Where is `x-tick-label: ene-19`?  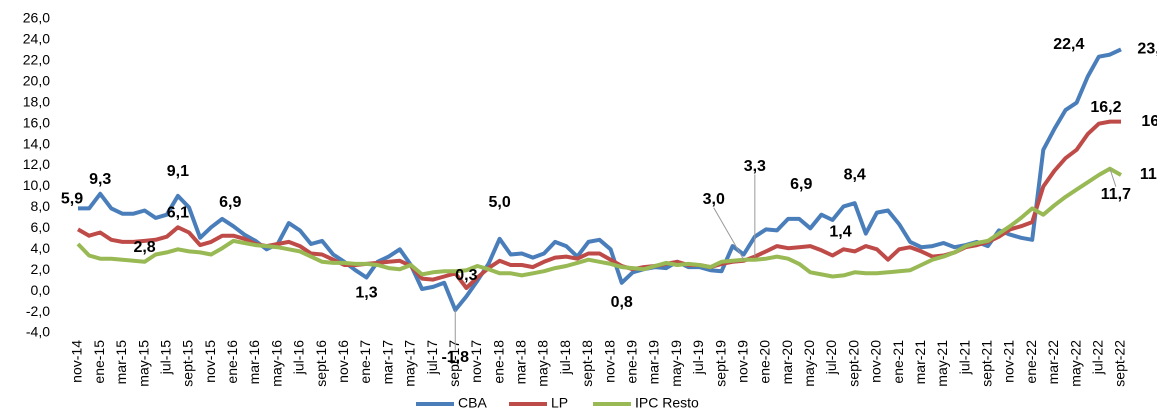 x-tick-label: ene-19 is located at coordinates (631, 362).